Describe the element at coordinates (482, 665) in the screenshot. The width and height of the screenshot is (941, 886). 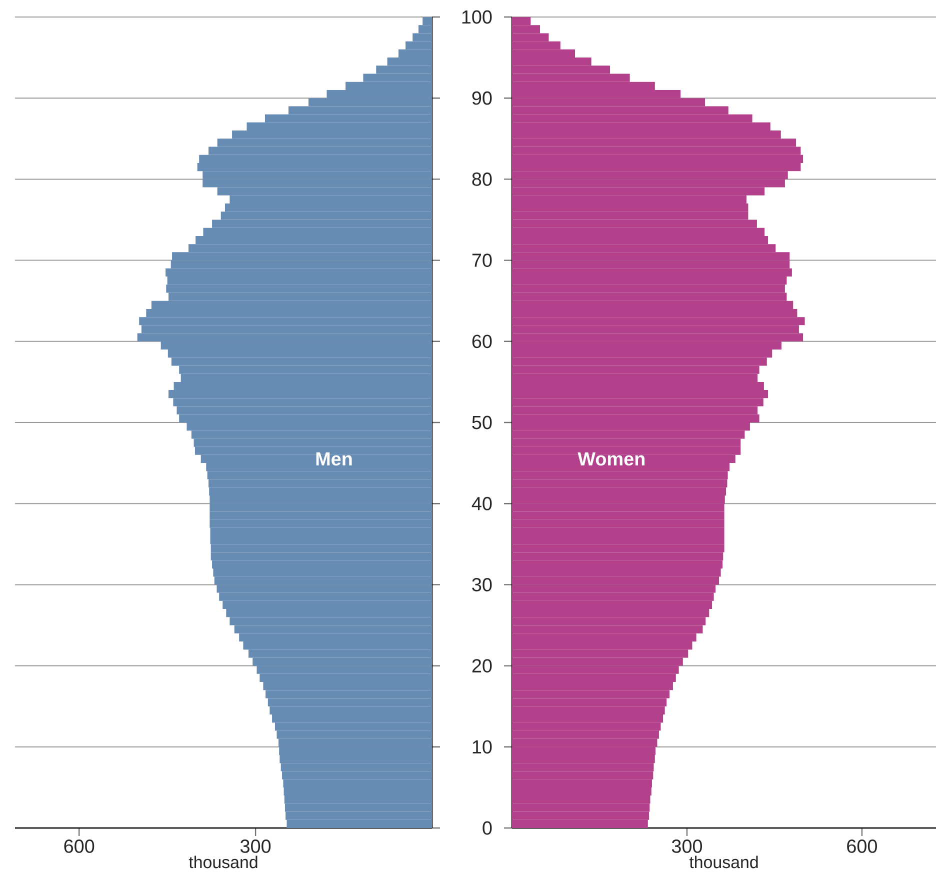
I see `y-tick-label: 20` at that location.